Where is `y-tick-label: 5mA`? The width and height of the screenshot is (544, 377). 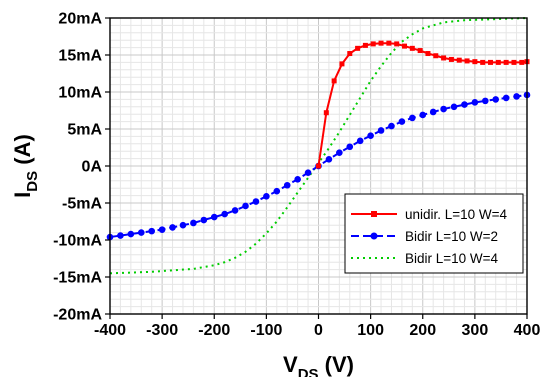
y-tick-label: 5mA is located at coordinates (84, 130).